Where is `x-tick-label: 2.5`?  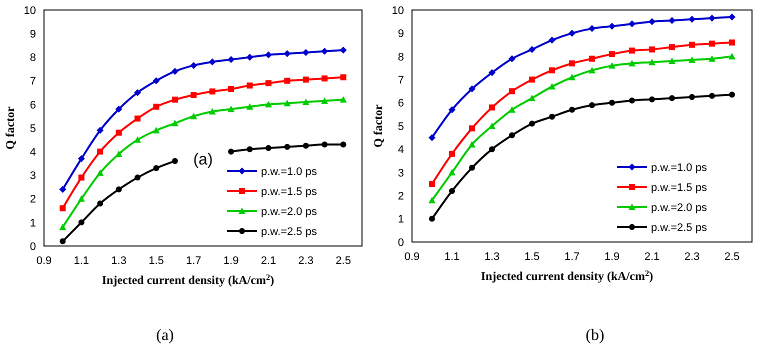 x-tick-label: 2.5 is located at coordinates (732, 257).